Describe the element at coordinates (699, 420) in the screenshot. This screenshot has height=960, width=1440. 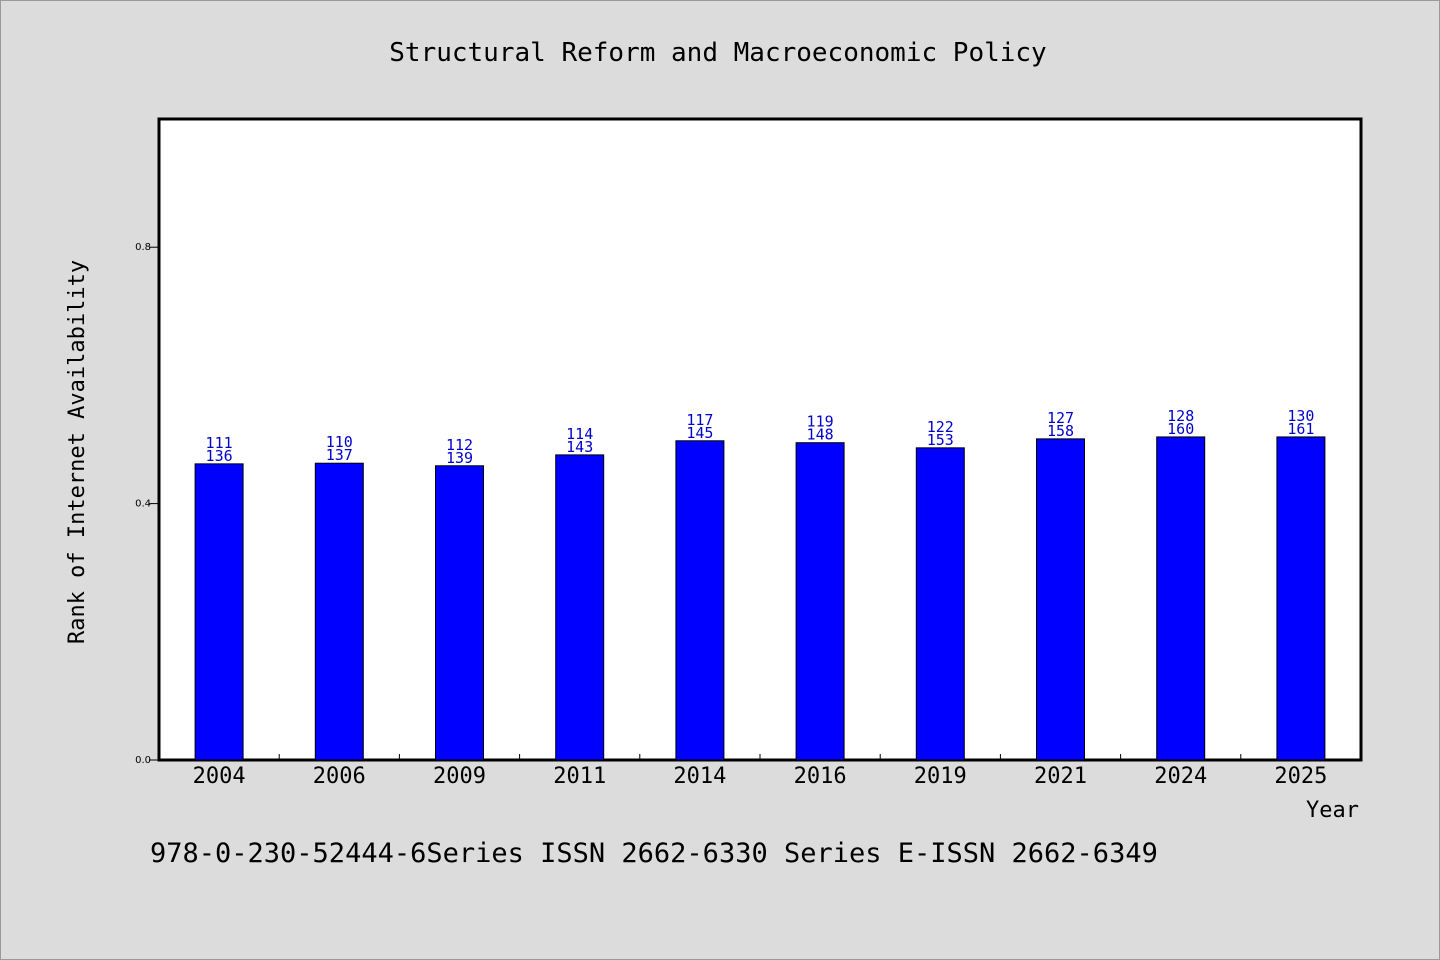
I see `data-label-top-2014: 117` at that location.